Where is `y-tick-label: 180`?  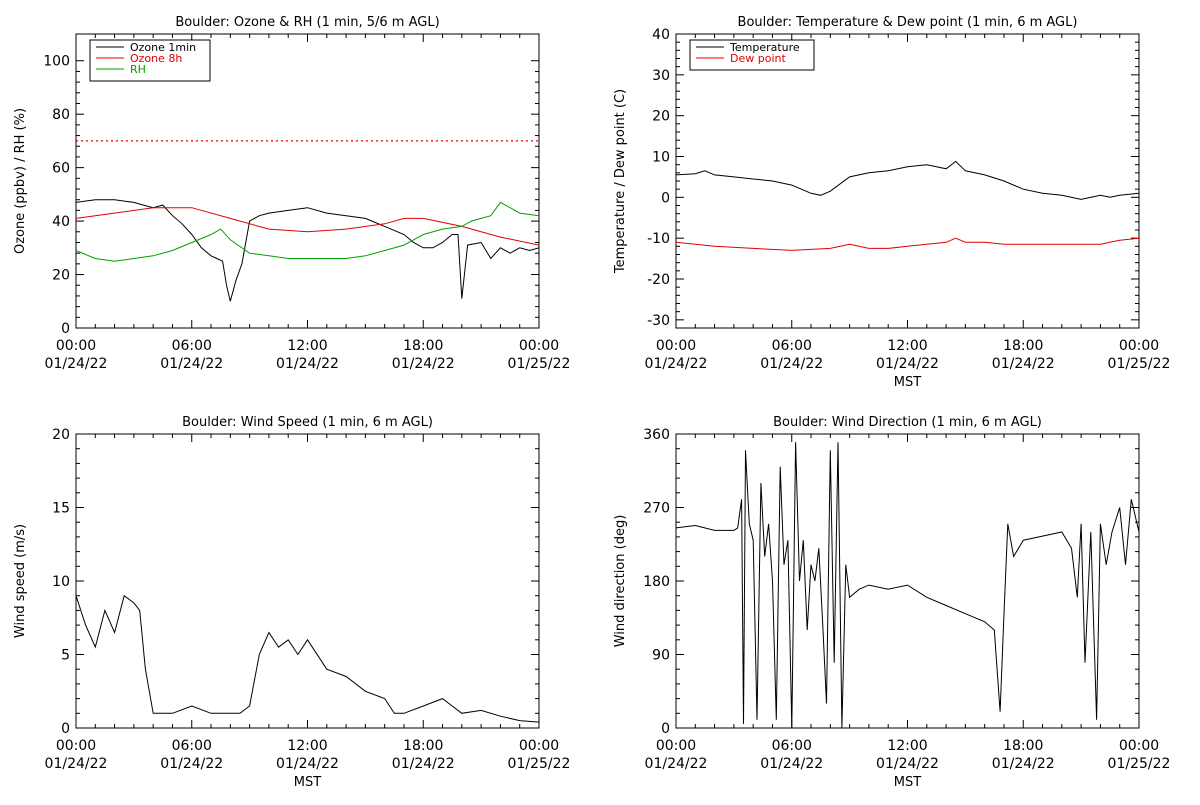
y-tick-label: 180 is located at coordinates (656, 582).